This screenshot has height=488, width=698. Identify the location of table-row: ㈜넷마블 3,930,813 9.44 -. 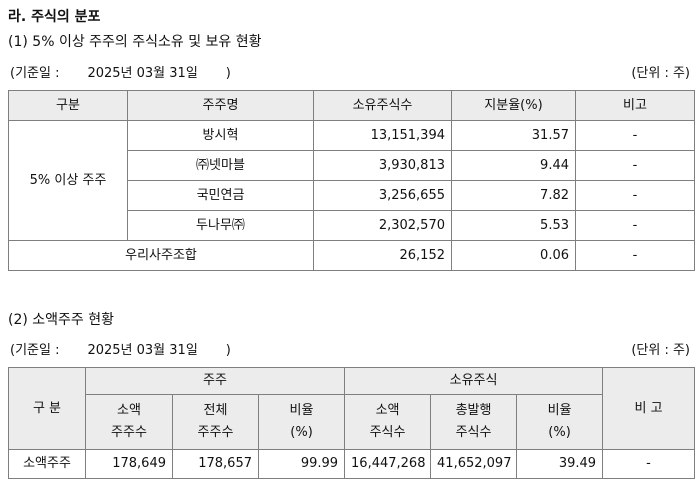
(352, 165).